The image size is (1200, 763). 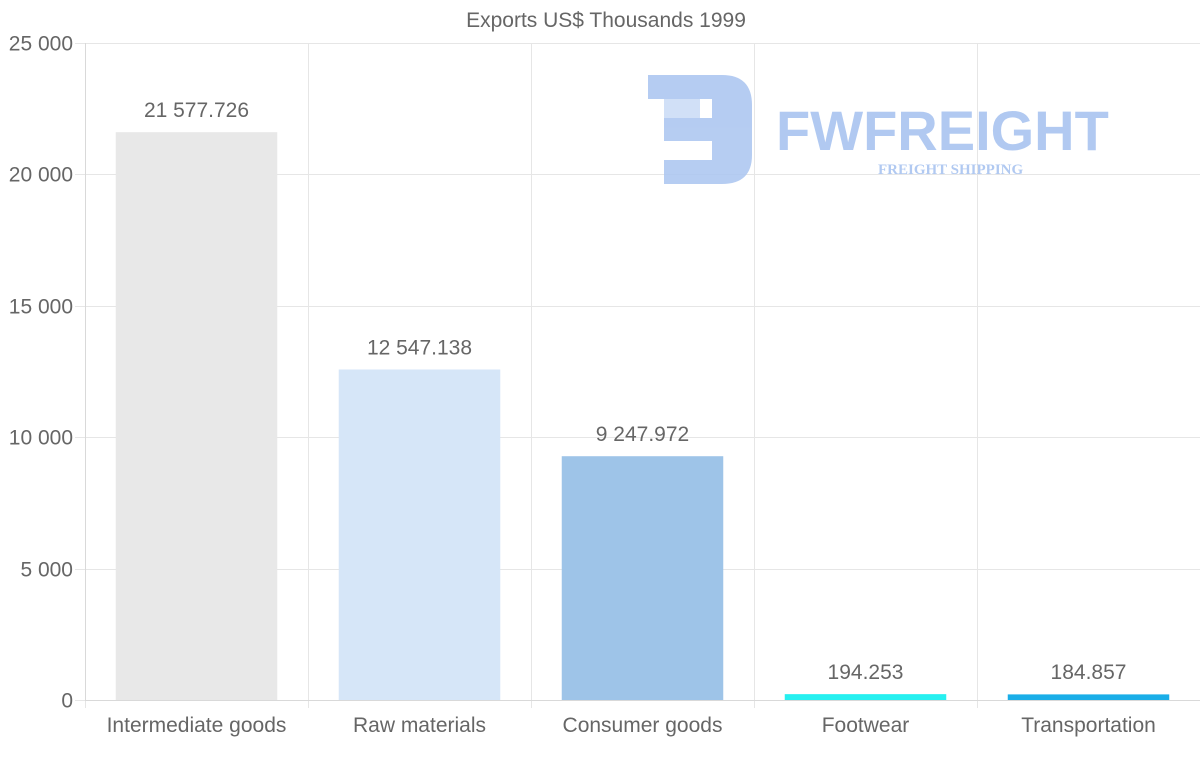 I want to click on watermark-brand-text: FWFREIGHT, so click(x=942, y=130).